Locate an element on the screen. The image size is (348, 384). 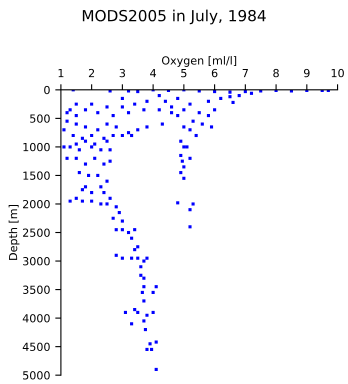
y-axis-title: Depth [m] is located at coordinates (14, 232).